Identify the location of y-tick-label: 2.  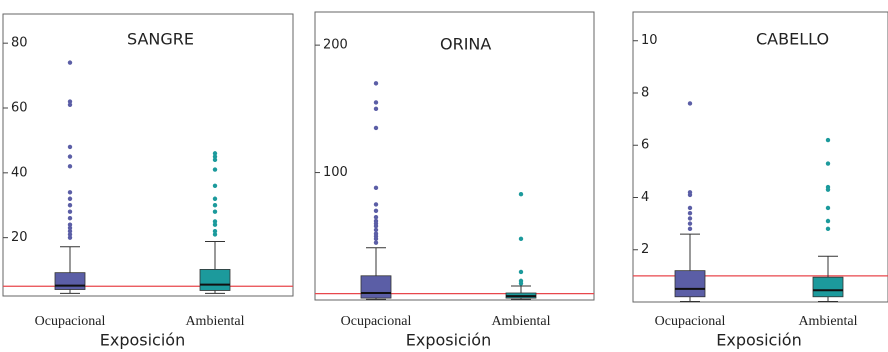
(645, 249).